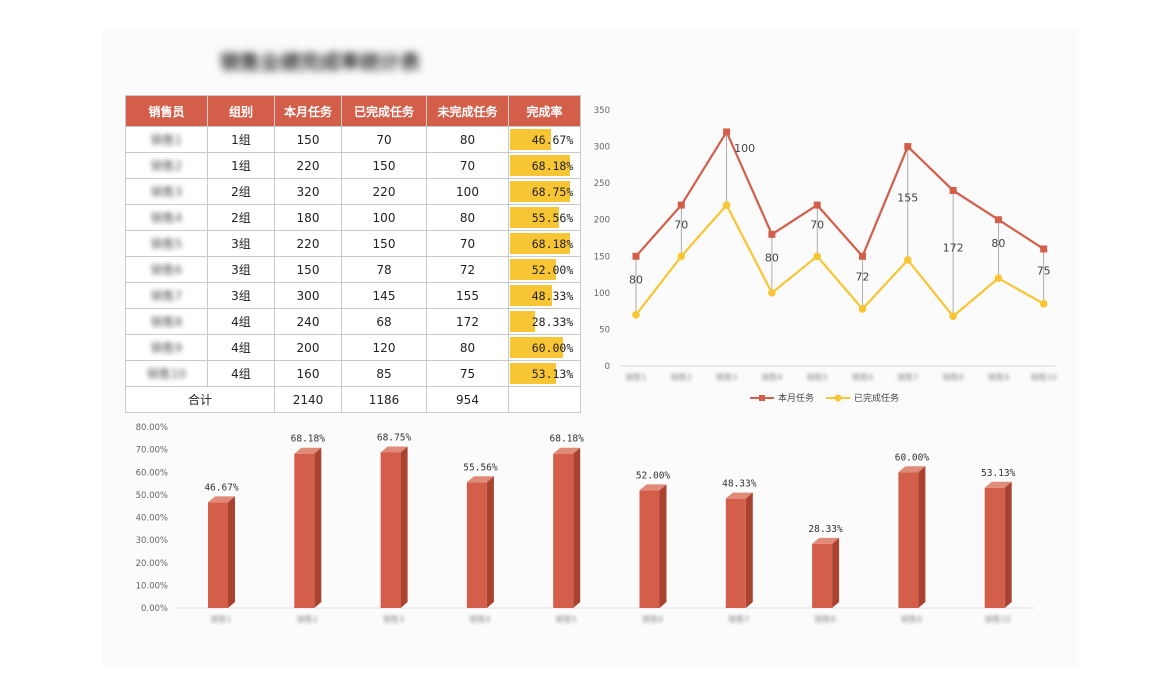 Image resolution: width=1176 pixels, height=699 pixels. What do you see at coordinates (166, 191) in the screenshot?
I see `cell-salesperson: 销售3` at bounding box center [166, 191].